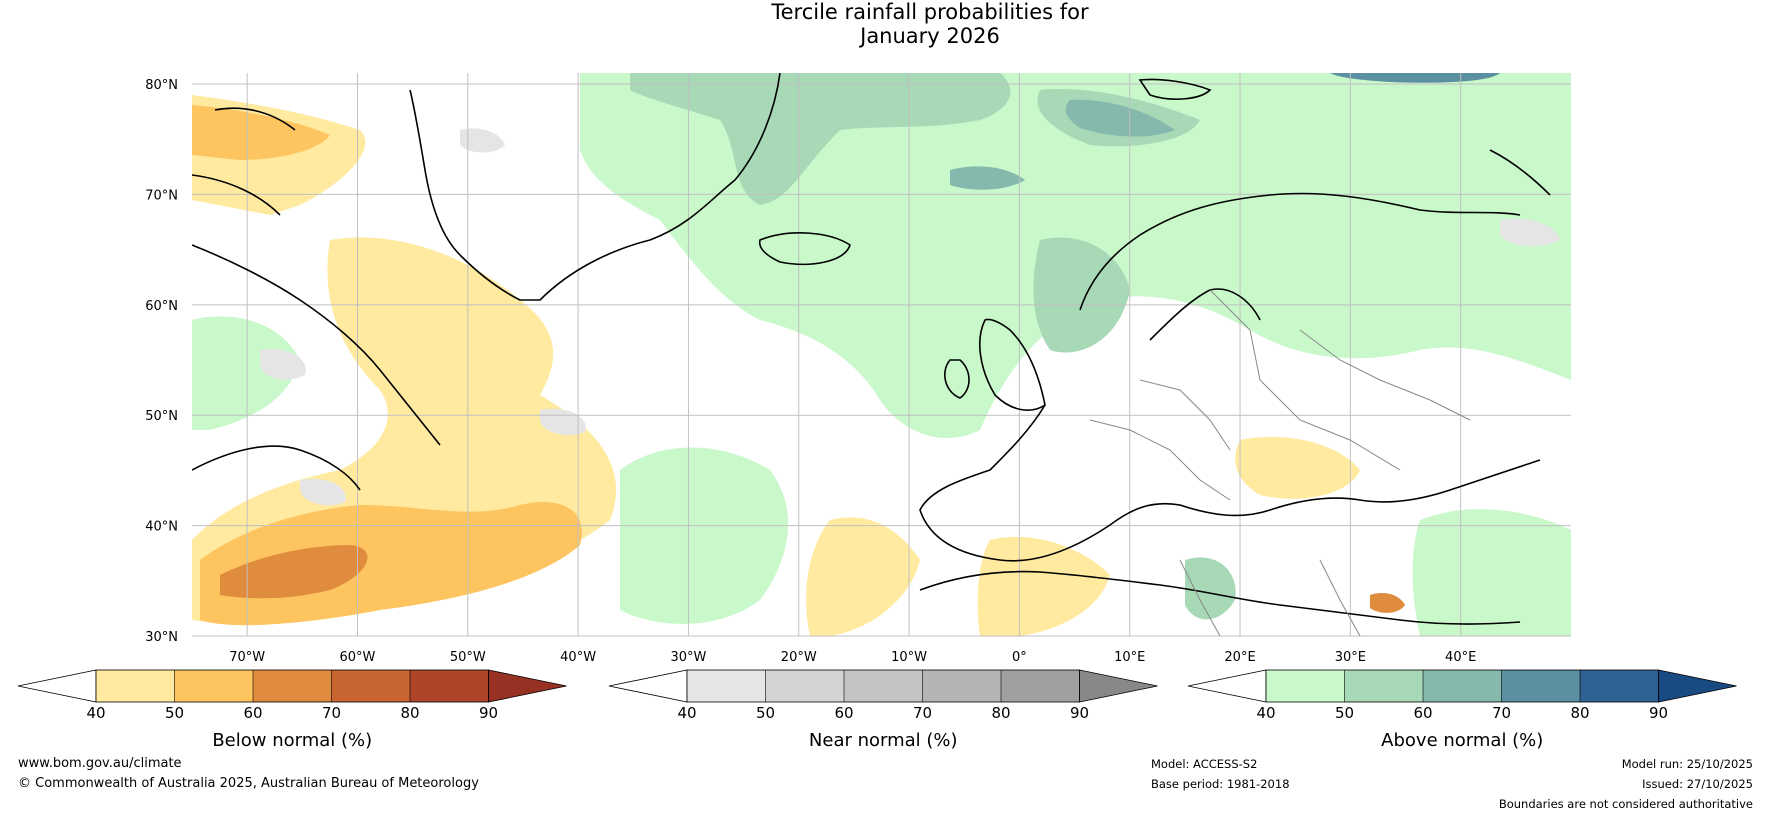 The height and width of the screenshot is (816, 1770). What do you see at coordinates (1220, 784) in the screenshot?
I see `base-period-text: Base period: 1981-2018` at bounding box center [1220, 784].